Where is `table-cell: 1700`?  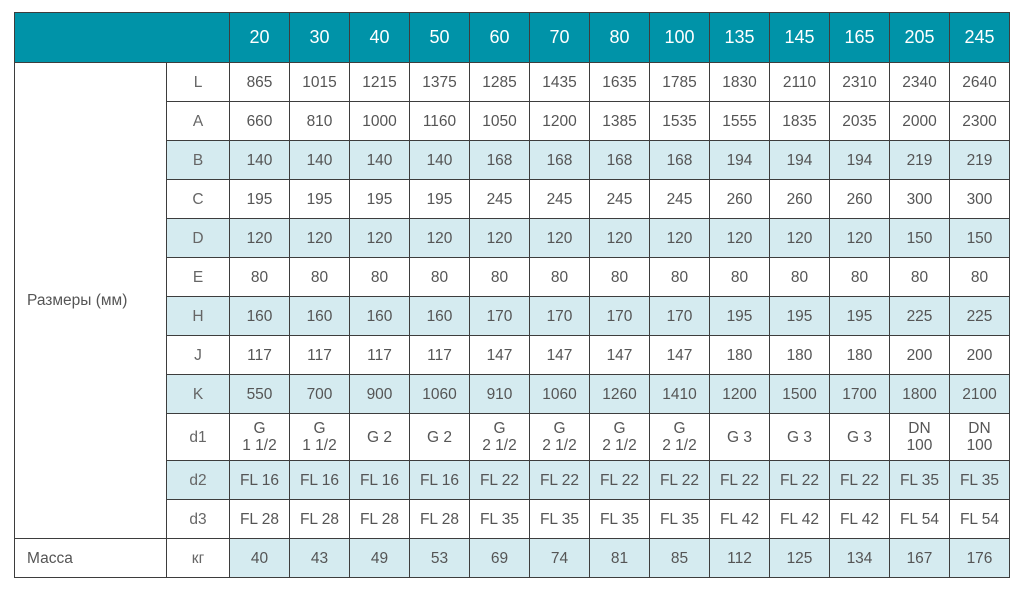 table-cell: 1700 is located at coordinates (859, 394).